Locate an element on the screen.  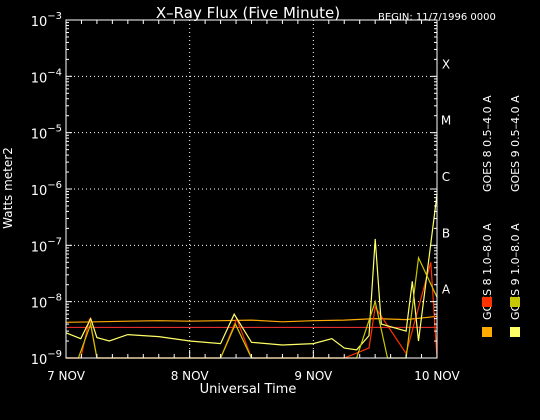
y-axis-label: Watts meter2 is located at coordinates (8, 188).